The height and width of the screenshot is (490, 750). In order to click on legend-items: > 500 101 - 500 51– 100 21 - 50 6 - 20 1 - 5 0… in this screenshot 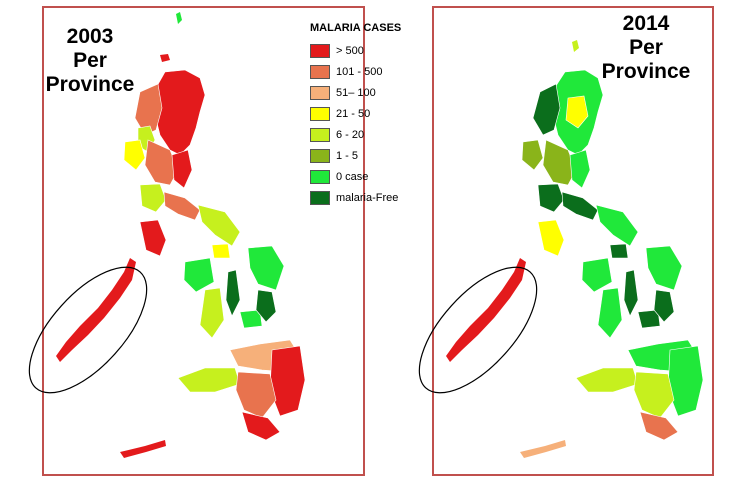, I will do `click(366, 124)`.